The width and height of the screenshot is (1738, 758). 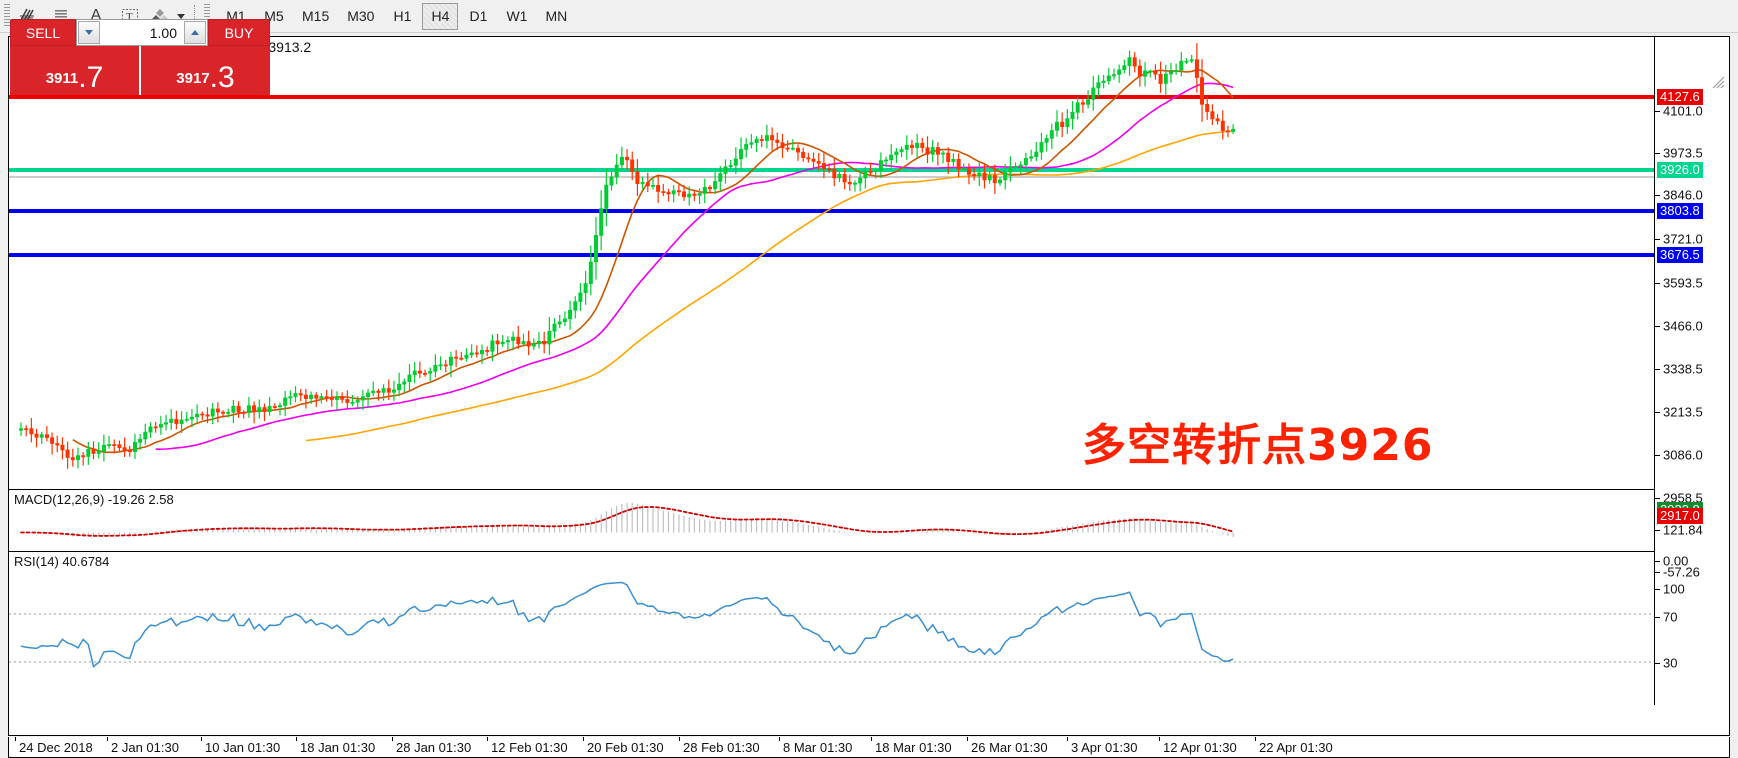 What do you see at coordinates (1654, 371) in the screenshot?
I see `price-axis-separator` at bounding box center [1654, 371].